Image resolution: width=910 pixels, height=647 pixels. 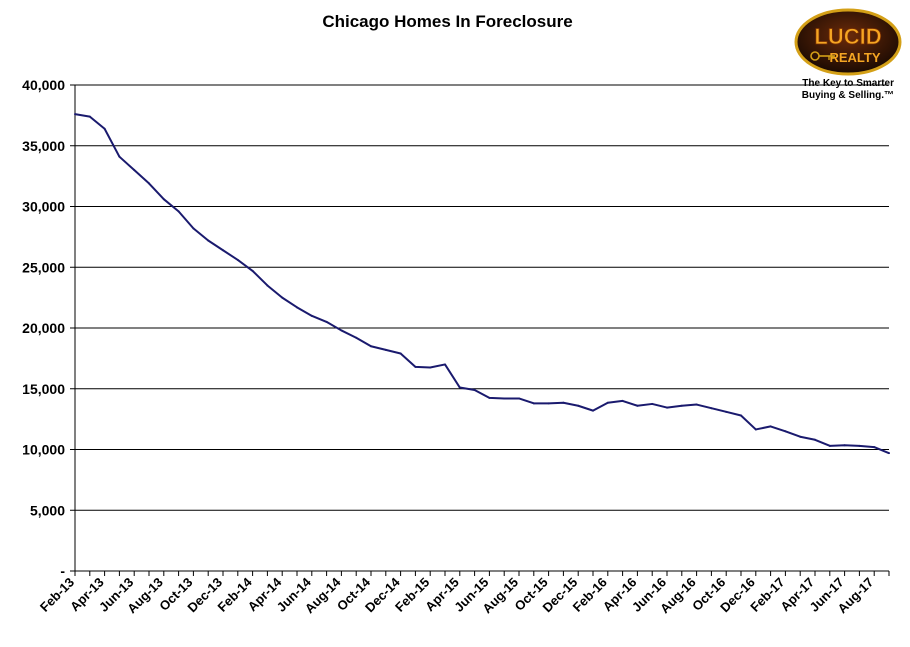 What do you see at coordinates (847, 95) in the screenshot?
I see `tagline-line-2: Buying & Selling.™` at bounding box center [847, 95].